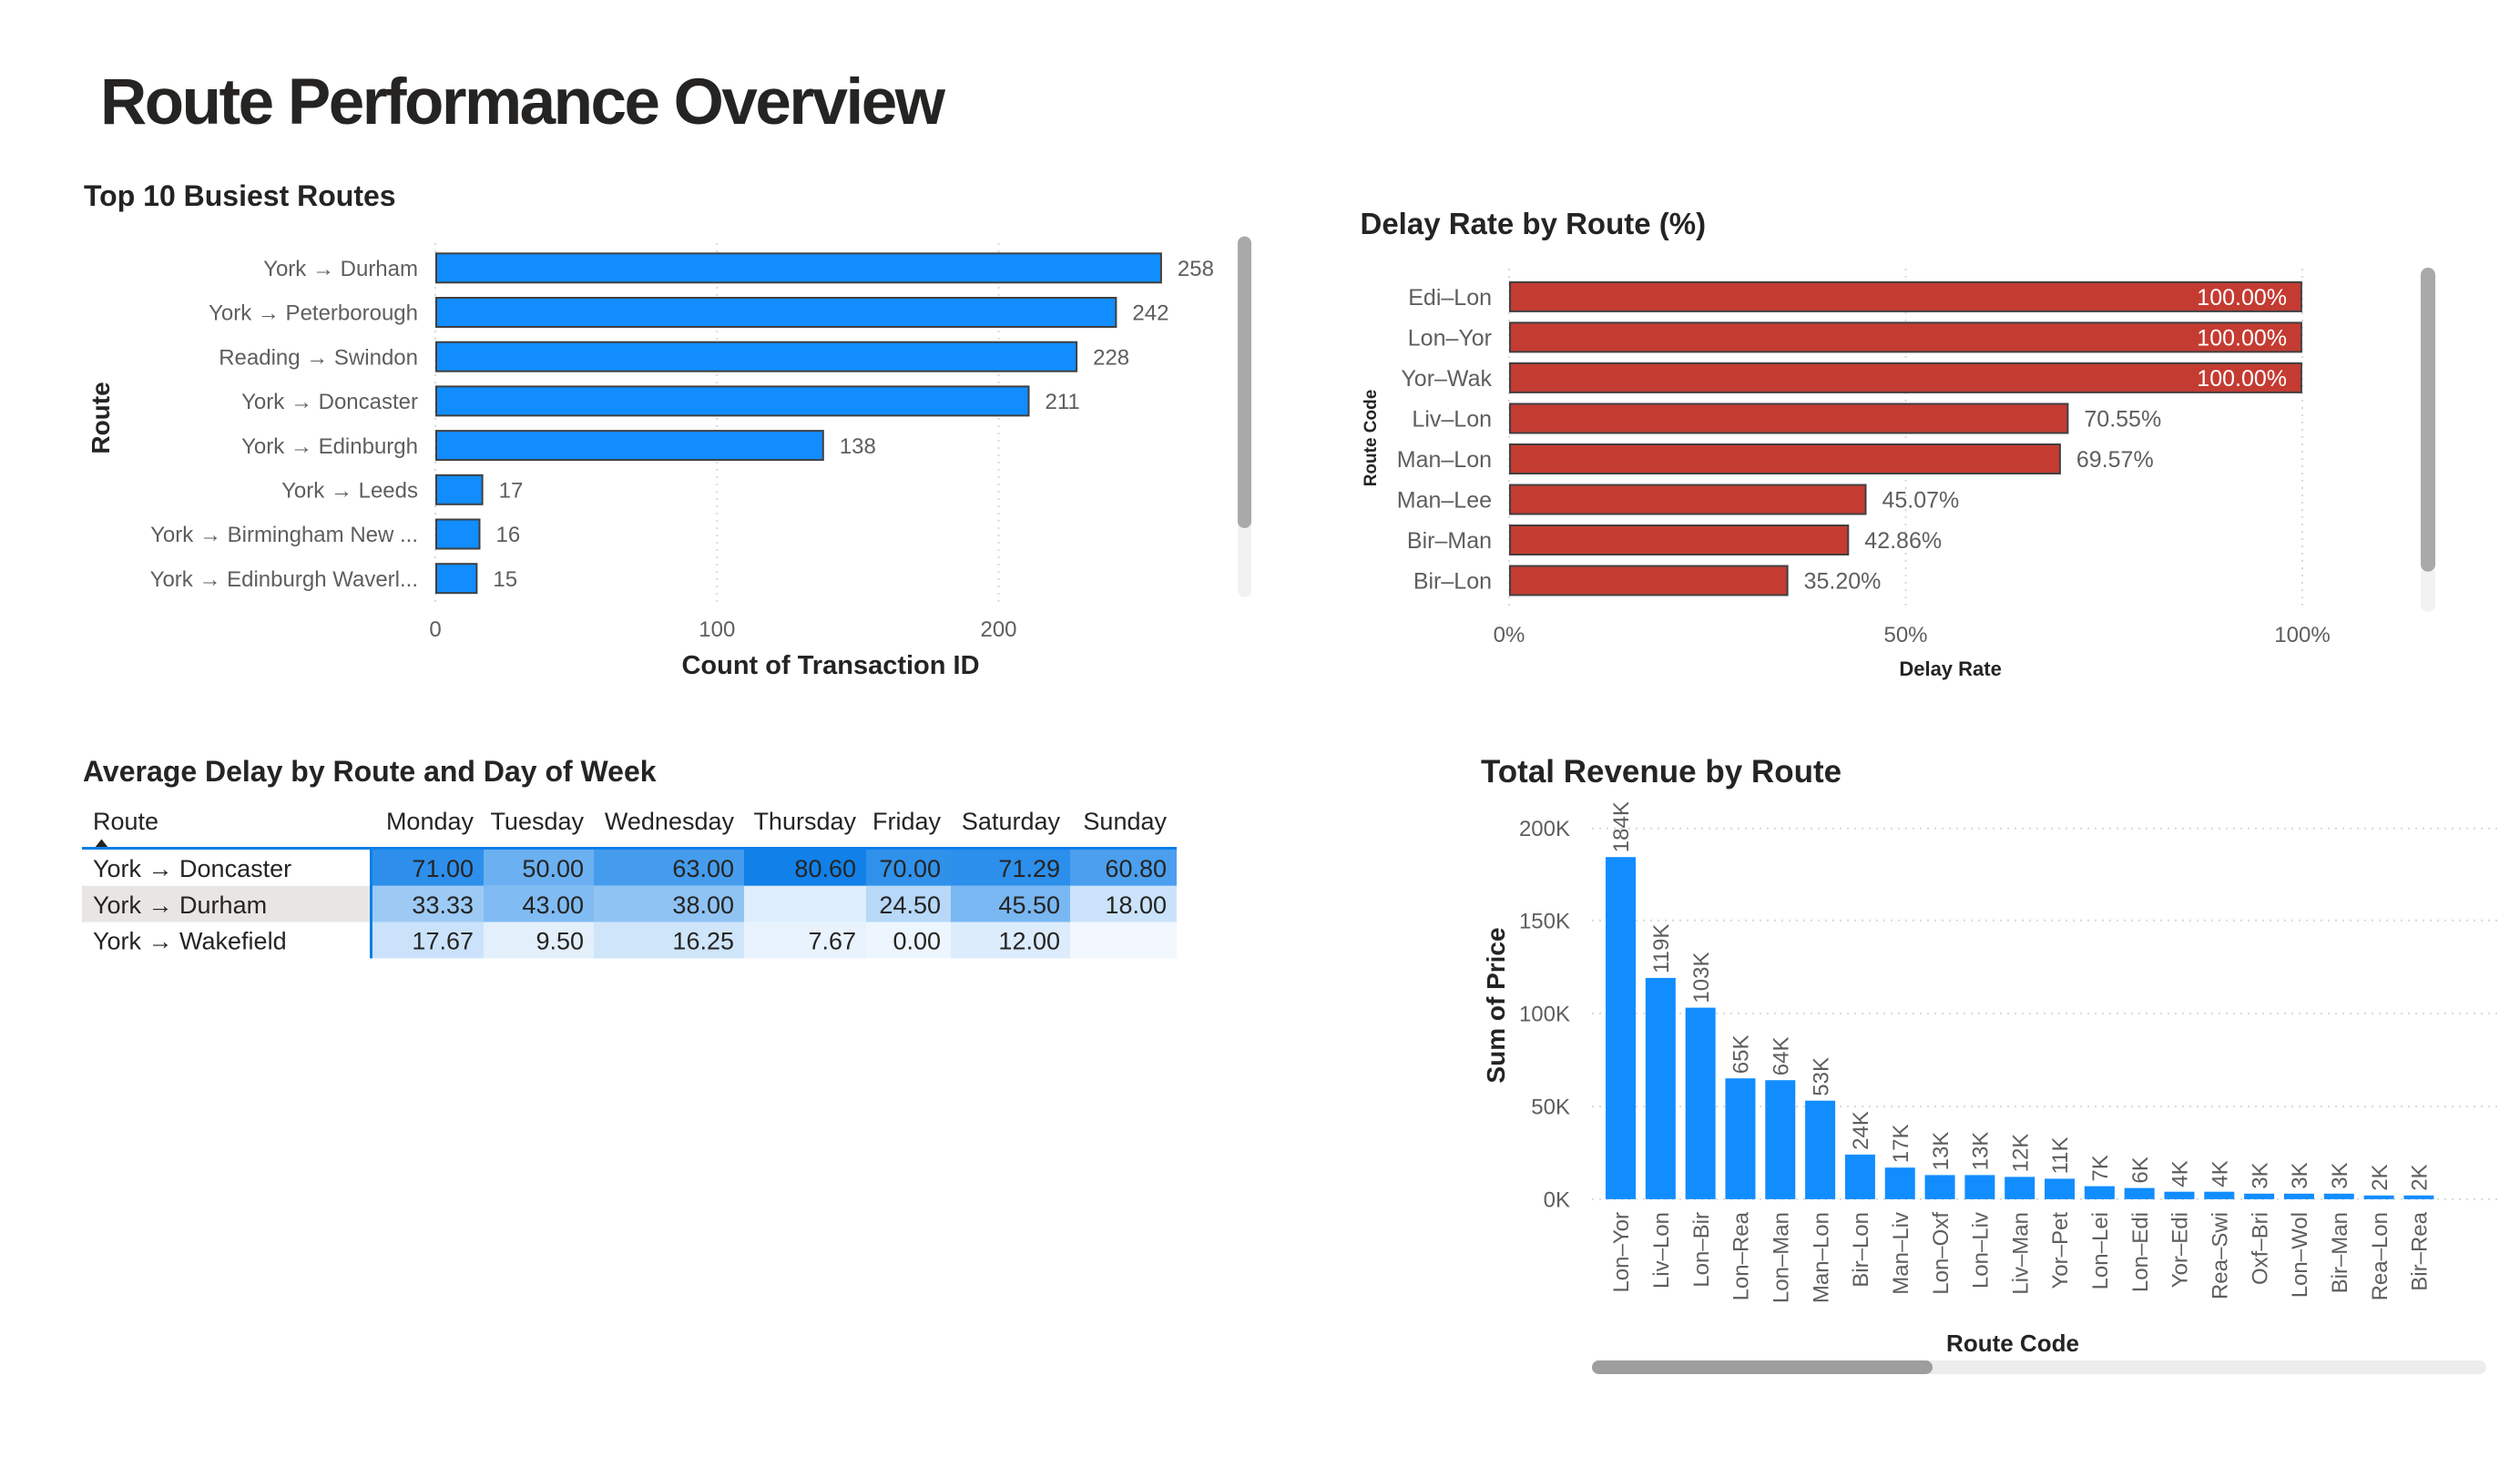 The image size is (2520, 1457). Describe the element at coordinates (670, 821) in the screenshot. I see `svg-text: Wednesday` at that location.